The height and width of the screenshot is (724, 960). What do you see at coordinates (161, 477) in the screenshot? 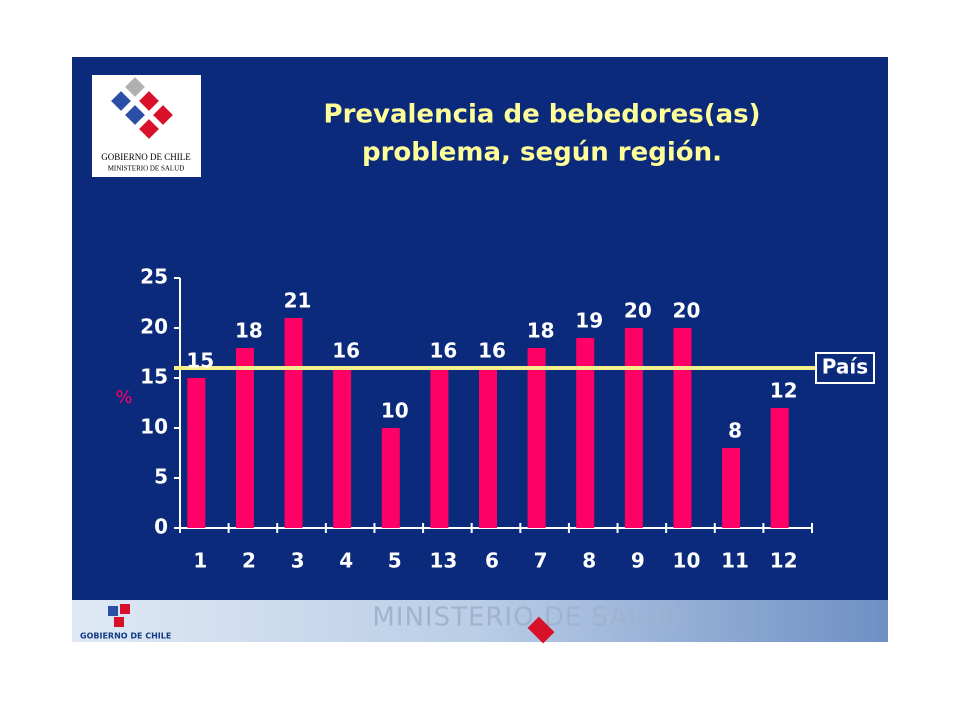
I see `y-tick-label: 5` at bounding box center [161, 477].